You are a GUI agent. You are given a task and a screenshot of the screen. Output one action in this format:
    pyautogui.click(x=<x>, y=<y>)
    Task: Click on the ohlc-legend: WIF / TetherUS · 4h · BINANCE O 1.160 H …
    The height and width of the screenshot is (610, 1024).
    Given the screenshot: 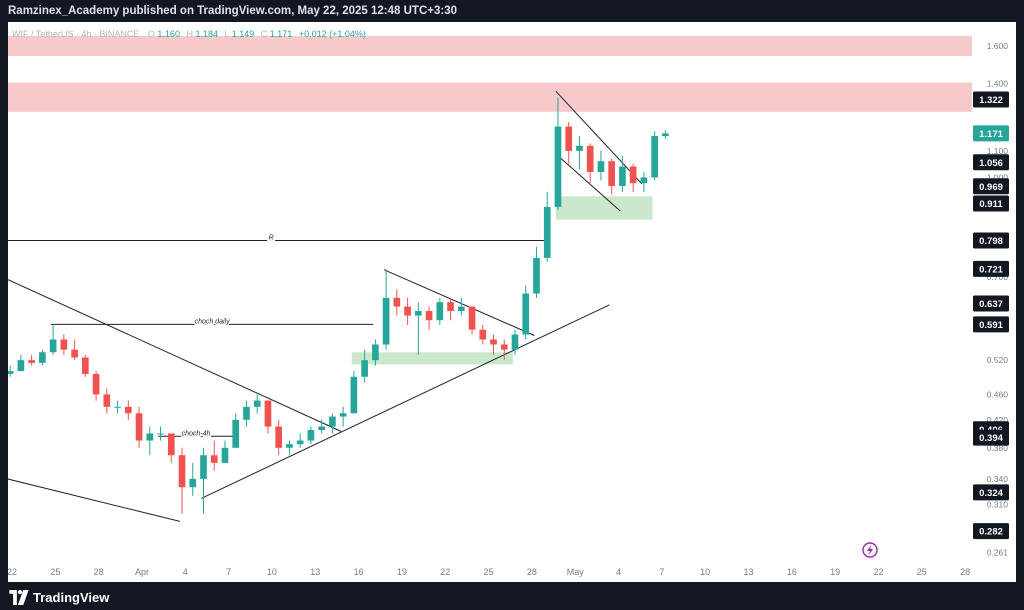 What is the action you would take?
    pyautogui.click(x=189, y=34)
    